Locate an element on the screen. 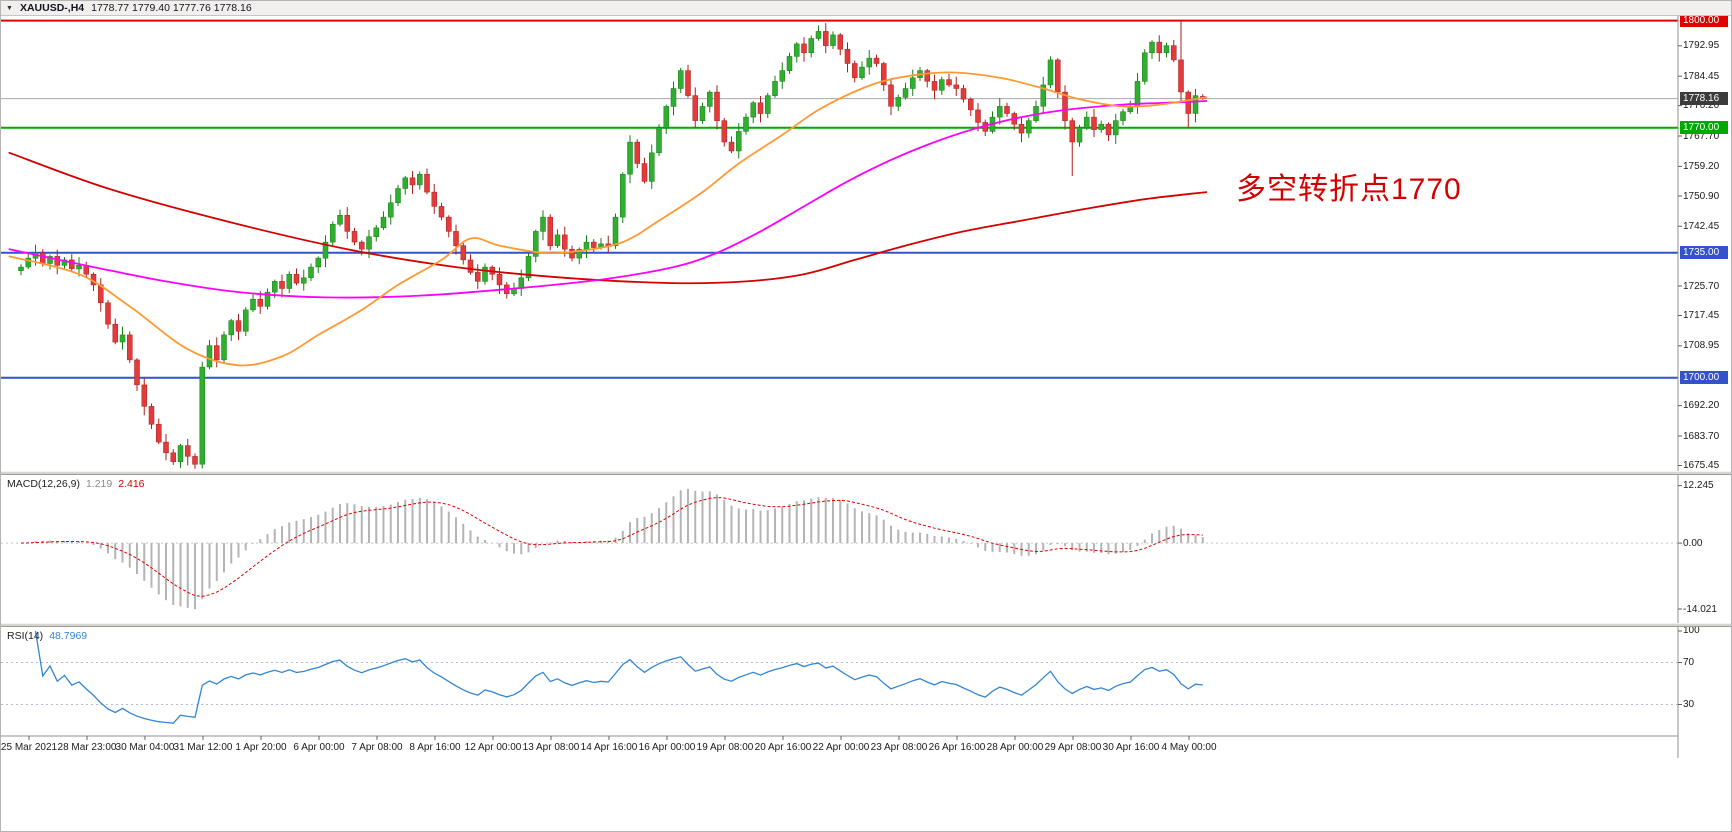  annotation-text: 多空转折点1770 is located at coordinates (1349, 189).